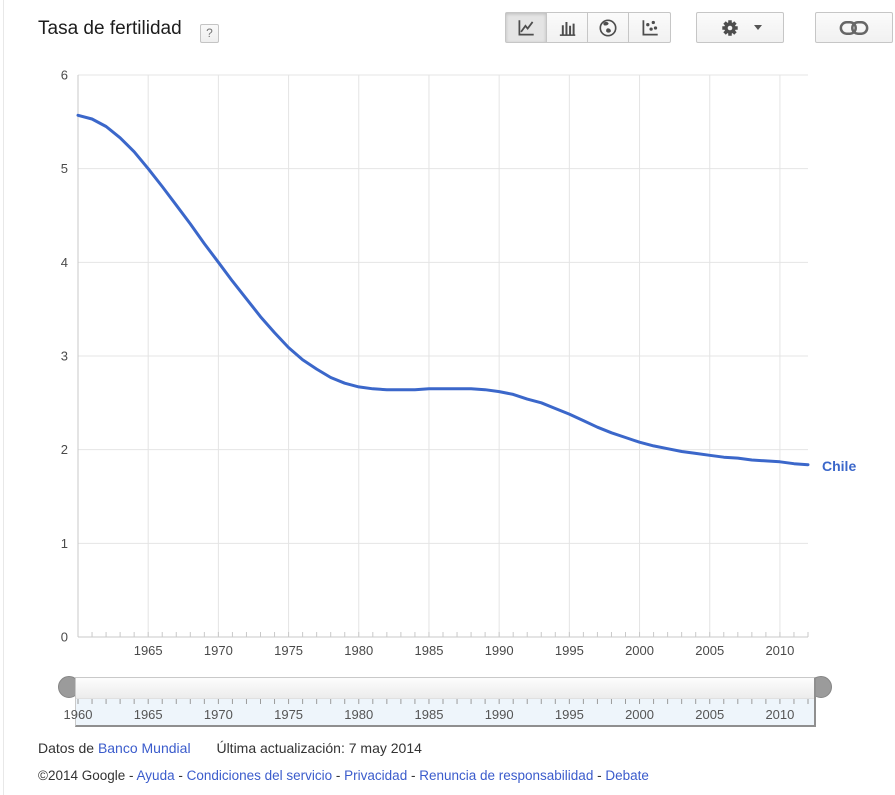 This screenshot has width=895, height=795. What do you see at coordinates (779, 650) in the screenshot?
I see `svg-text: 2010` at bounding box center [779, 650].